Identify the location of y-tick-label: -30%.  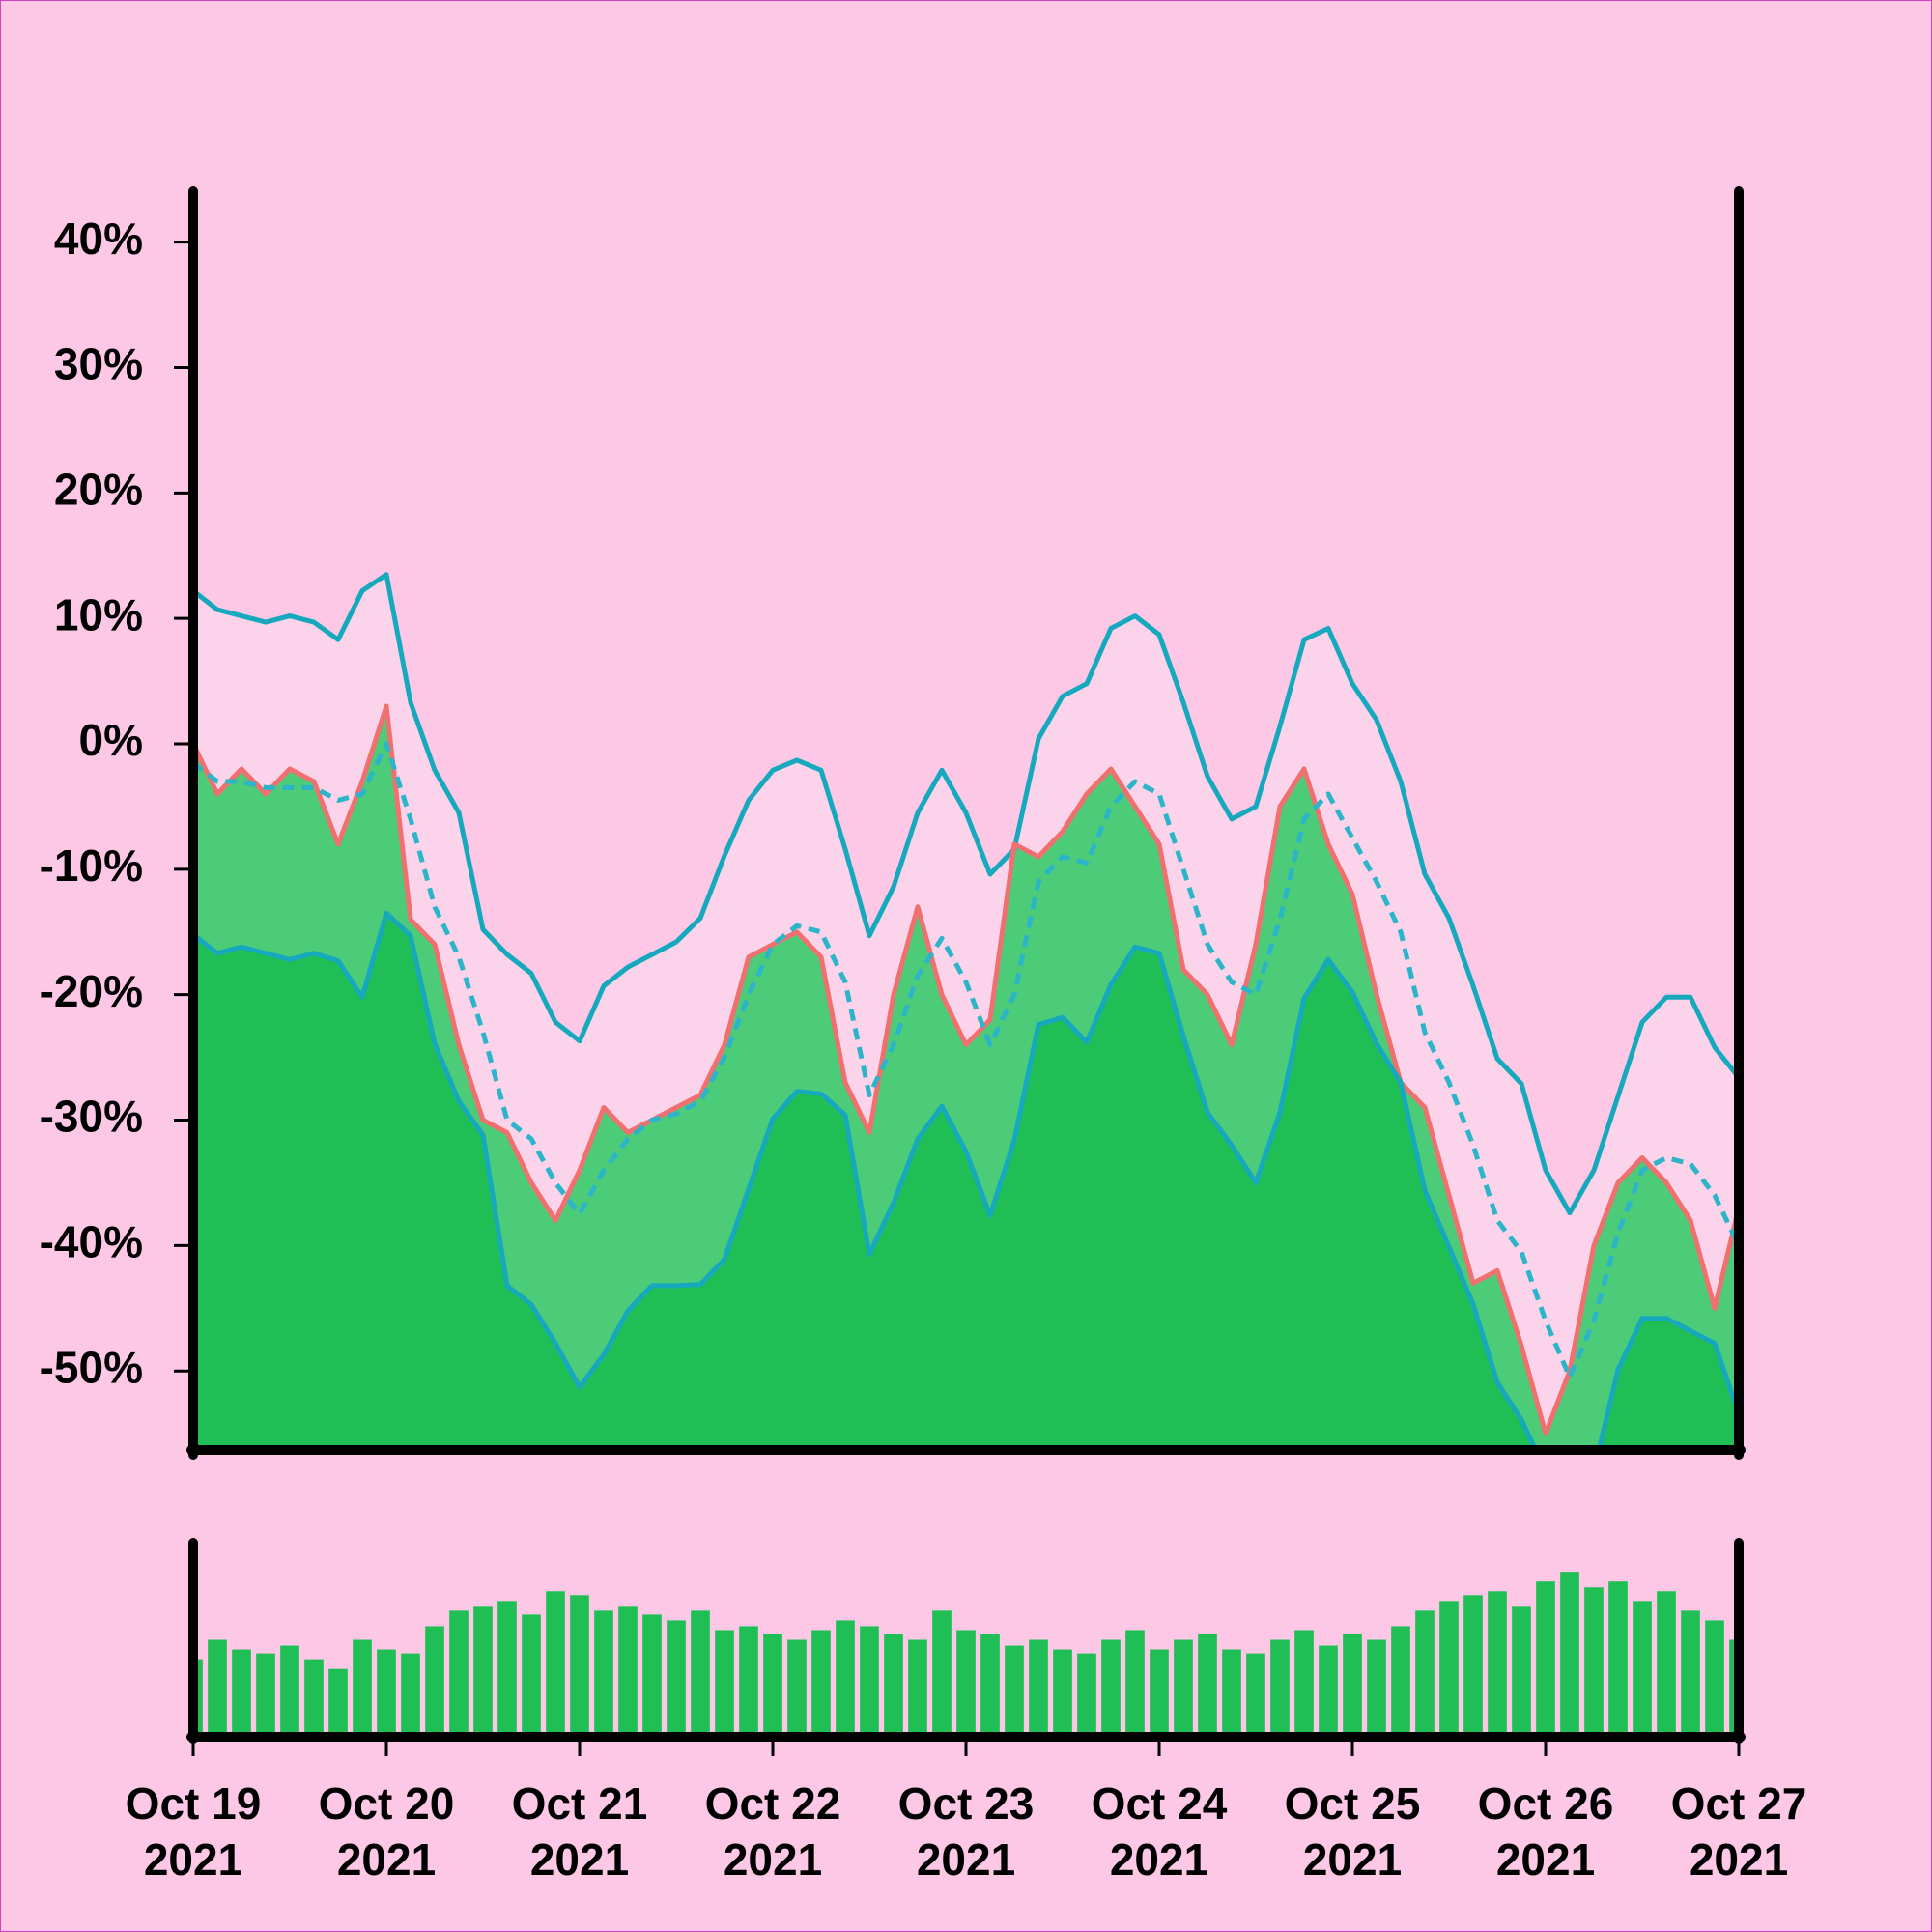
(91, 1117).